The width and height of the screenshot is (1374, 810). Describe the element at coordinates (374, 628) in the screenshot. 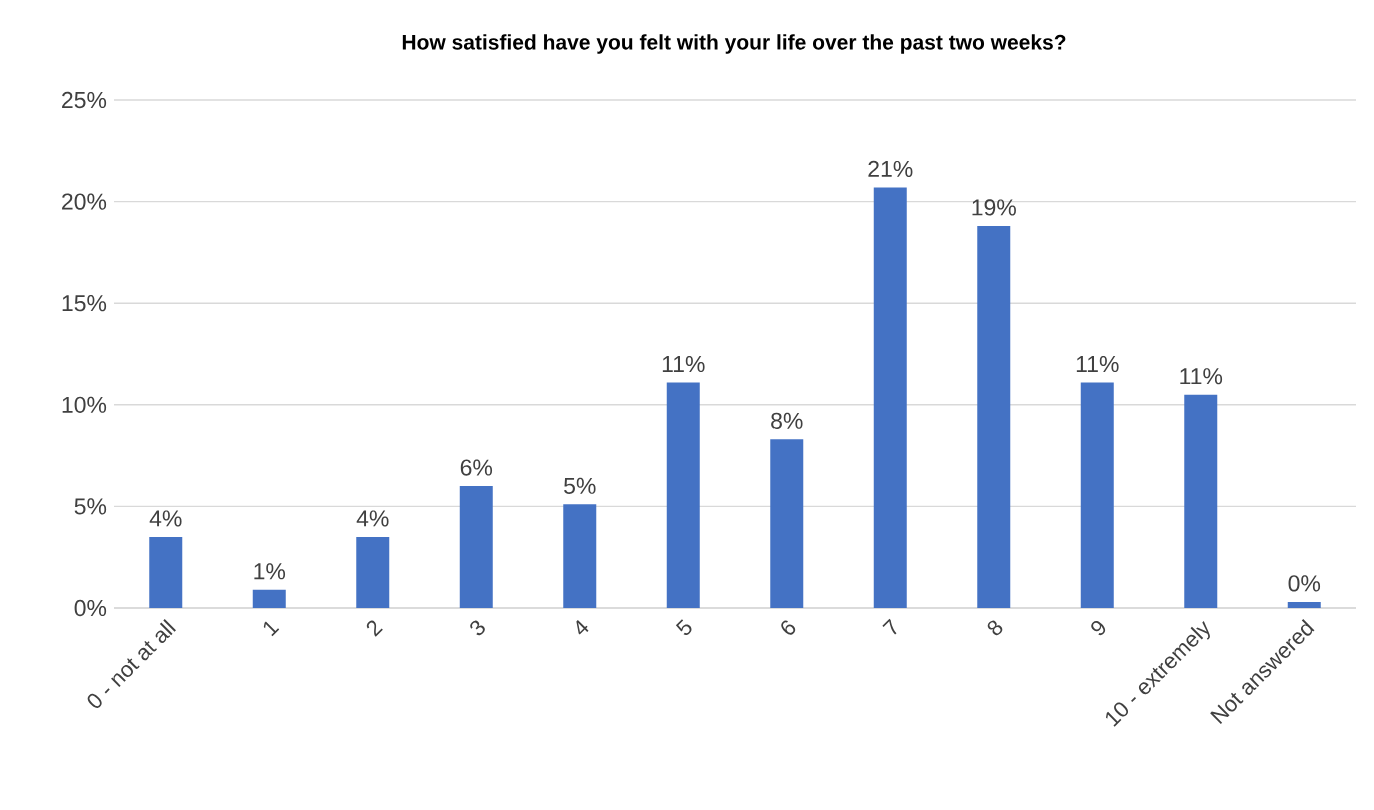

I see `x-tick-label: 2` at that location.